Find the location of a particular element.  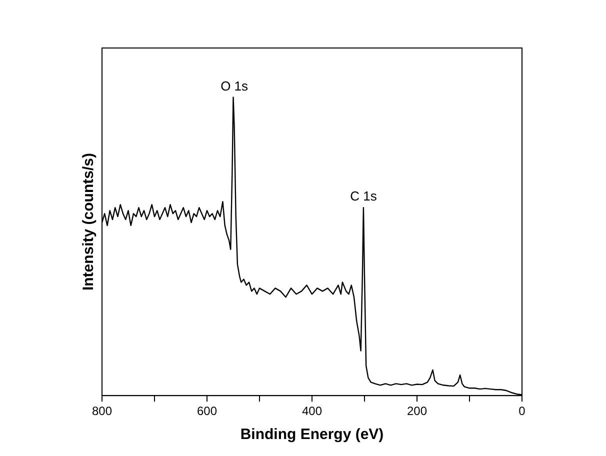

annotation: C 1s is located at coordinates (364, 196).